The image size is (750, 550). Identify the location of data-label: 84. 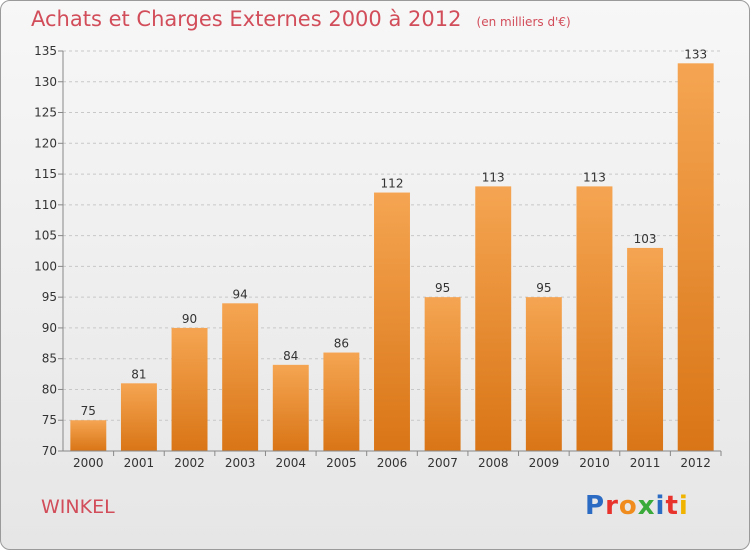
(290, 356).